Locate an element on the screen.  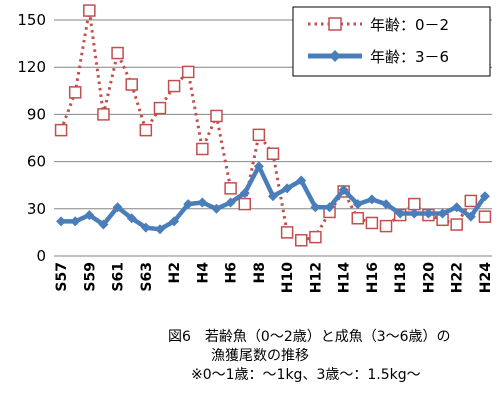
x-tick-label: H12 is located at coordinates (316, 277).